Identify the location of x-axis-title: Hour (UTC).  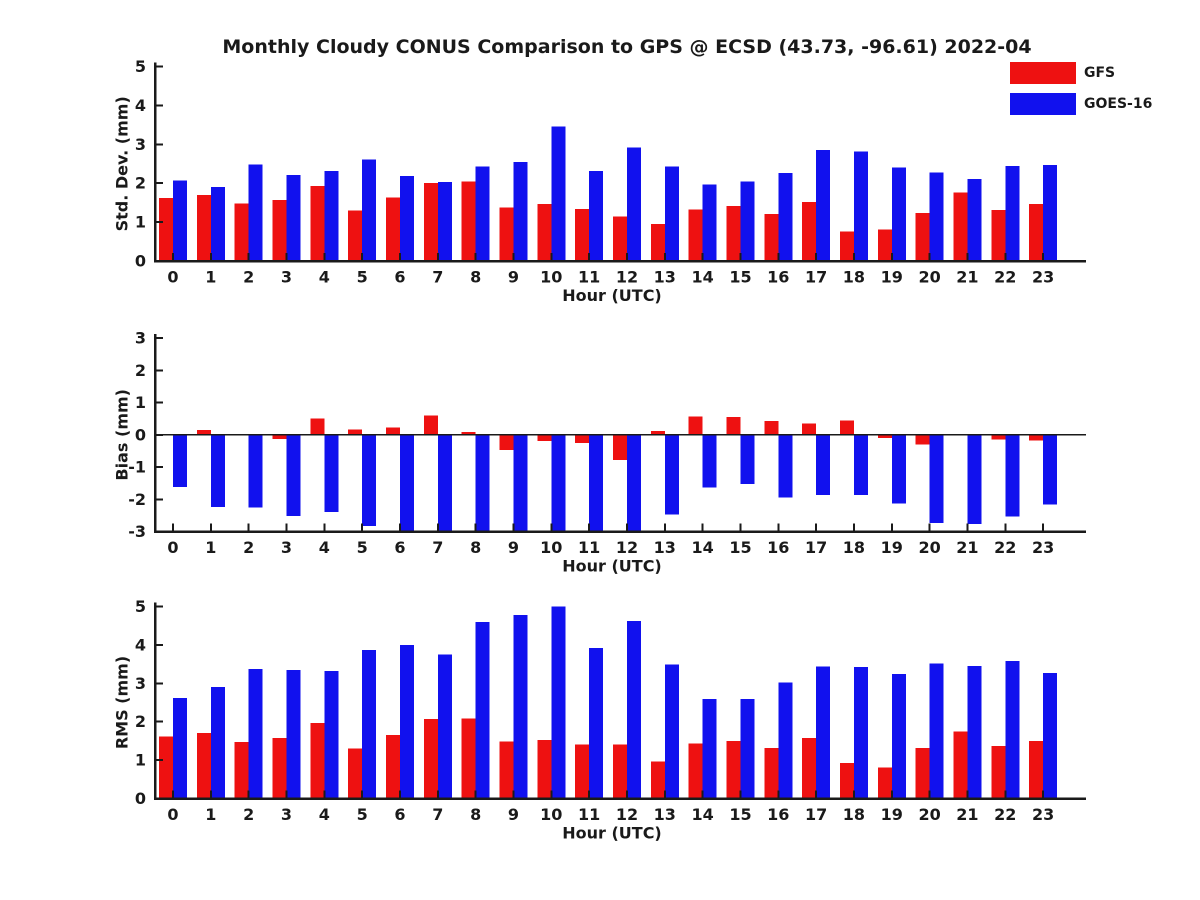
(612, 566).